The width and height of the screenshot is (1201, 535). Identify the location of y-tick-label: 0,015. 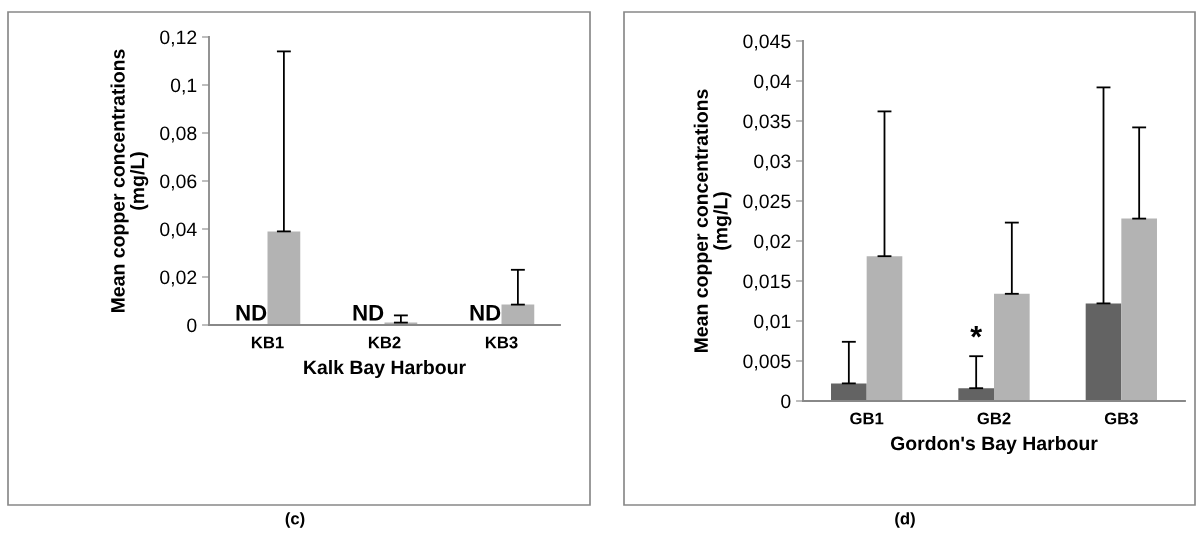
(767, 282).